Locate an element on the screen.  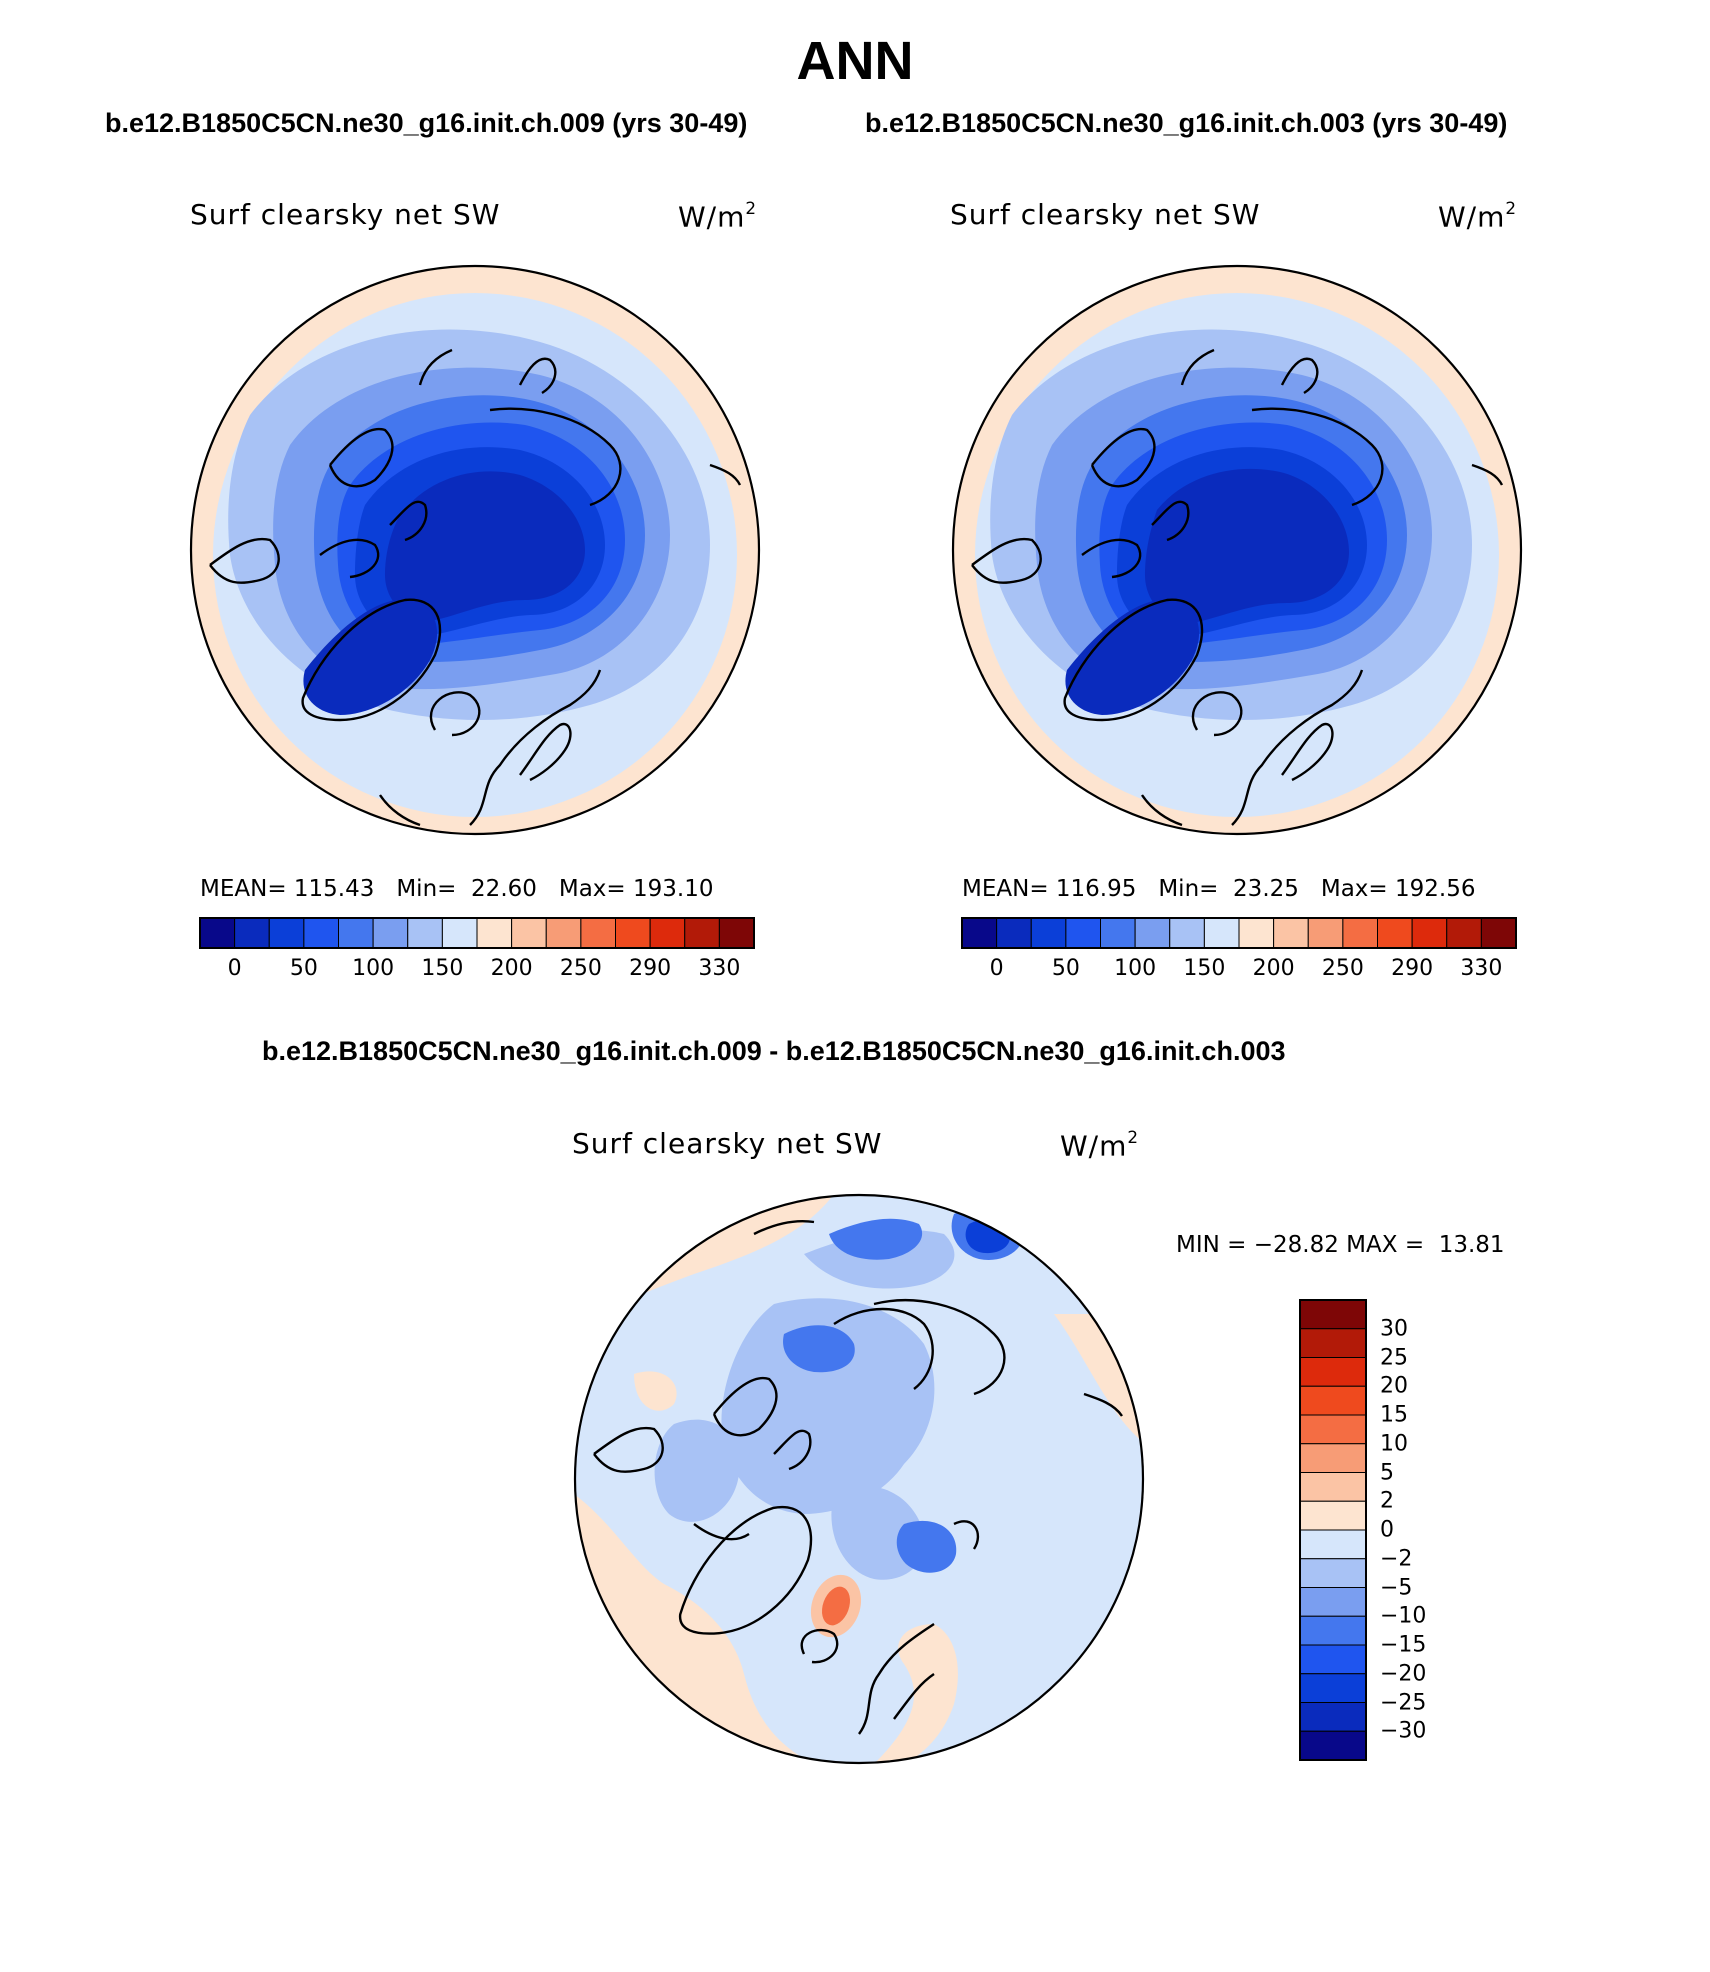
panel2-mean-label: MEAN= is located at coordinates (1005, 889).